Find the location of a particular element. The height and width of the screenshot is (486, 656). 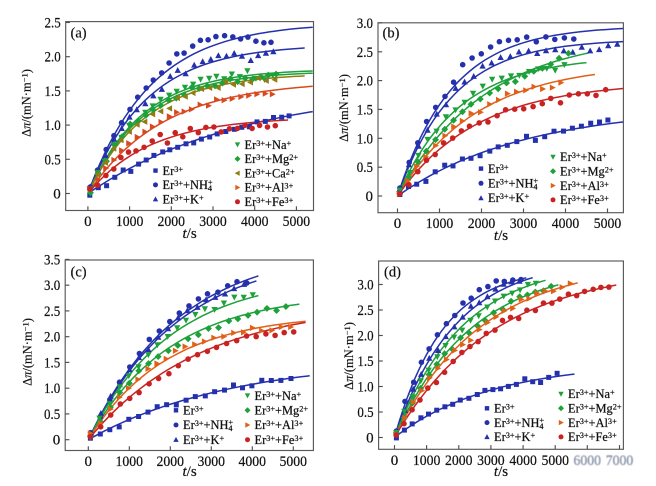

svg-text: (b) is located at coordinates (391, 34).